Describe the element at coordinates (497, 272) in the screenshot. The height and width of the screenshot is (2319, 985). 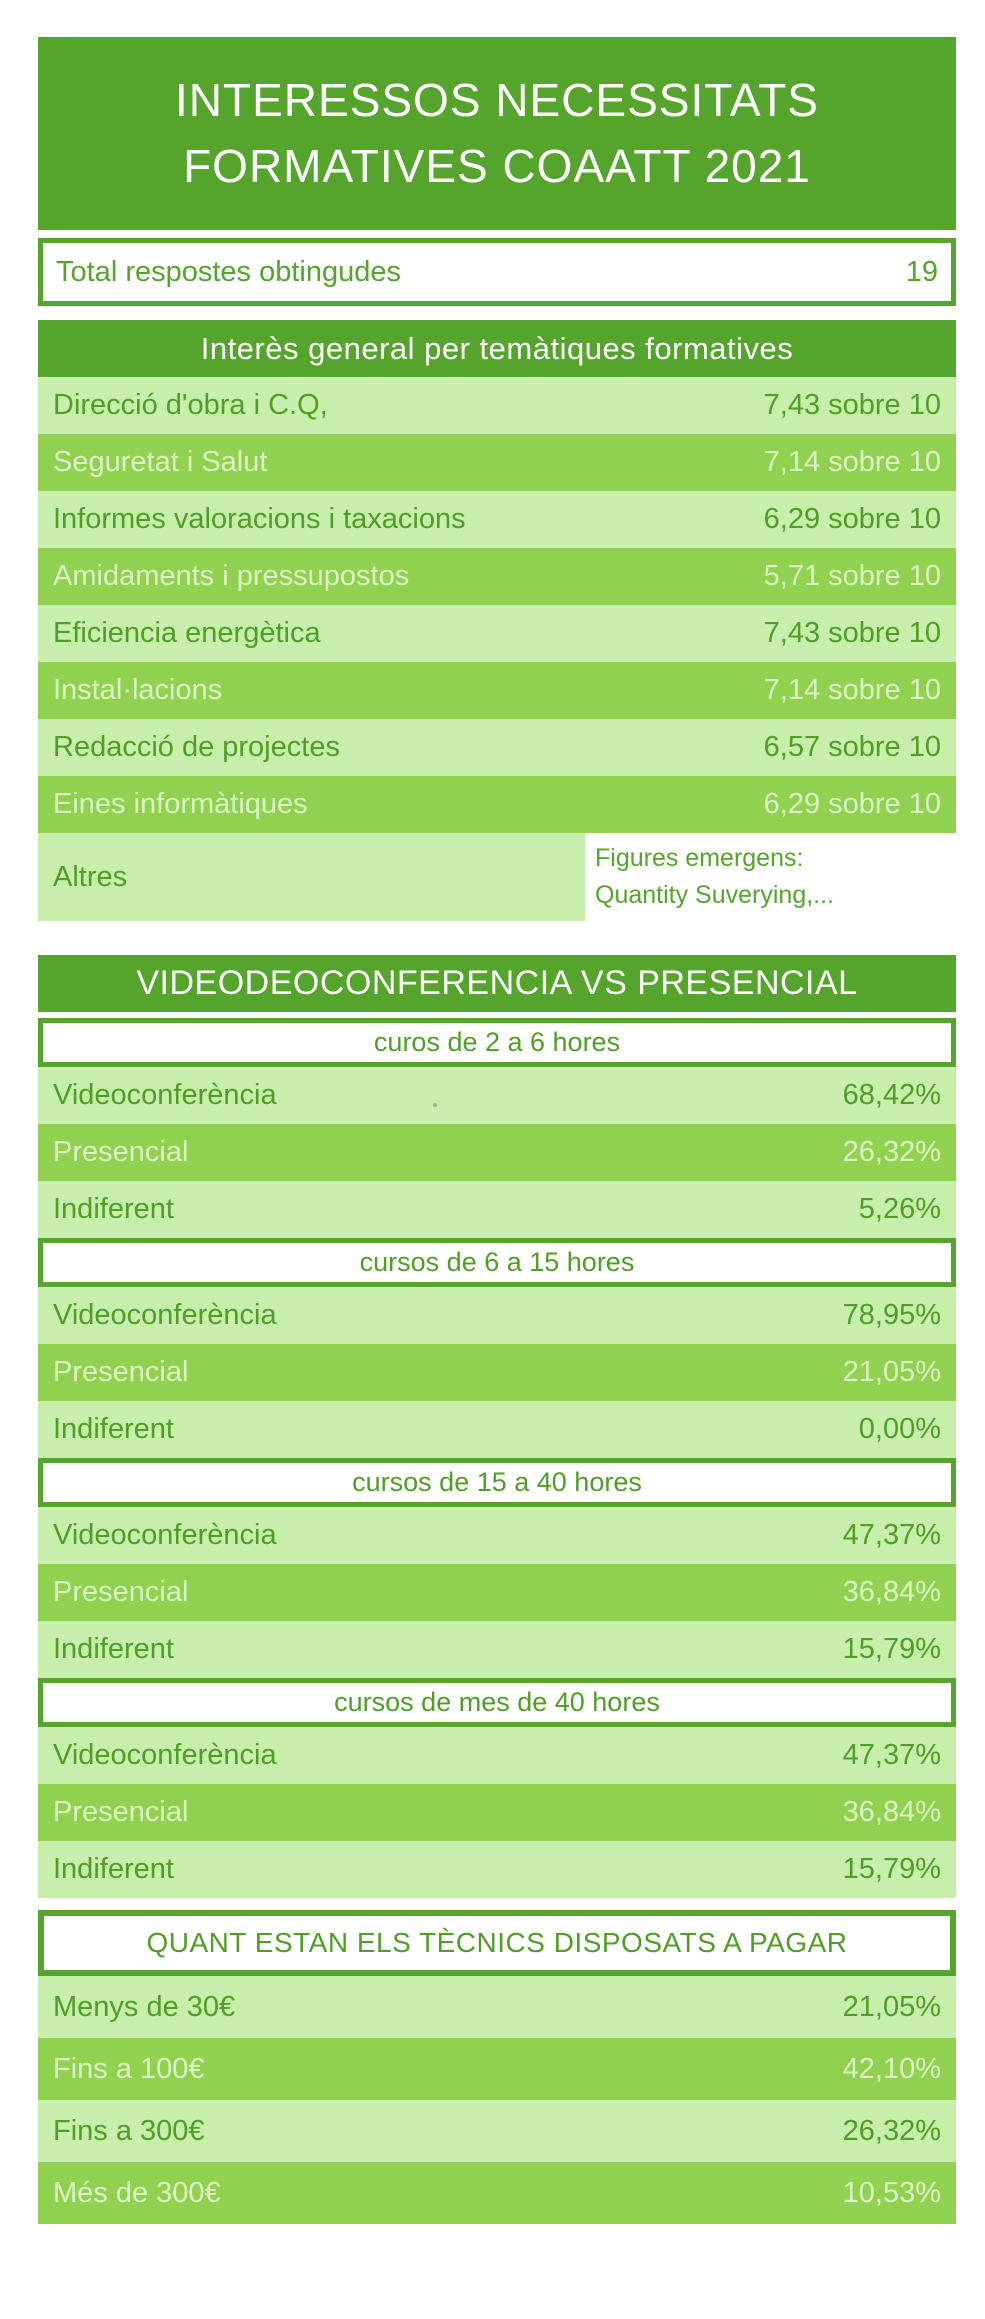
I see `total-responses-box: Total respostes obtingudes 19` at that location.